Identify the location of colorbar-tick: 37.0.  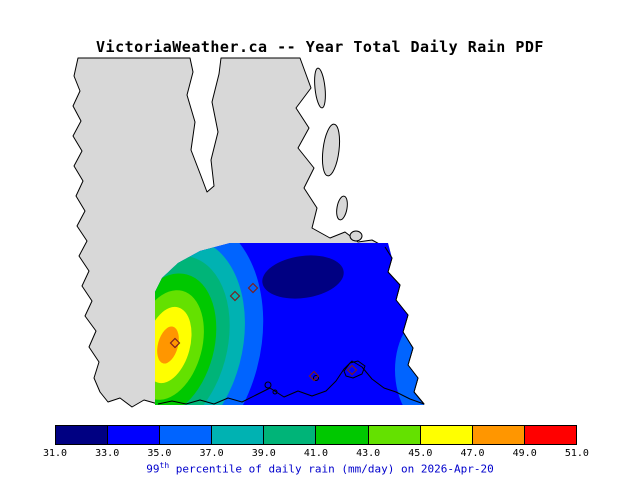
(211, 453).